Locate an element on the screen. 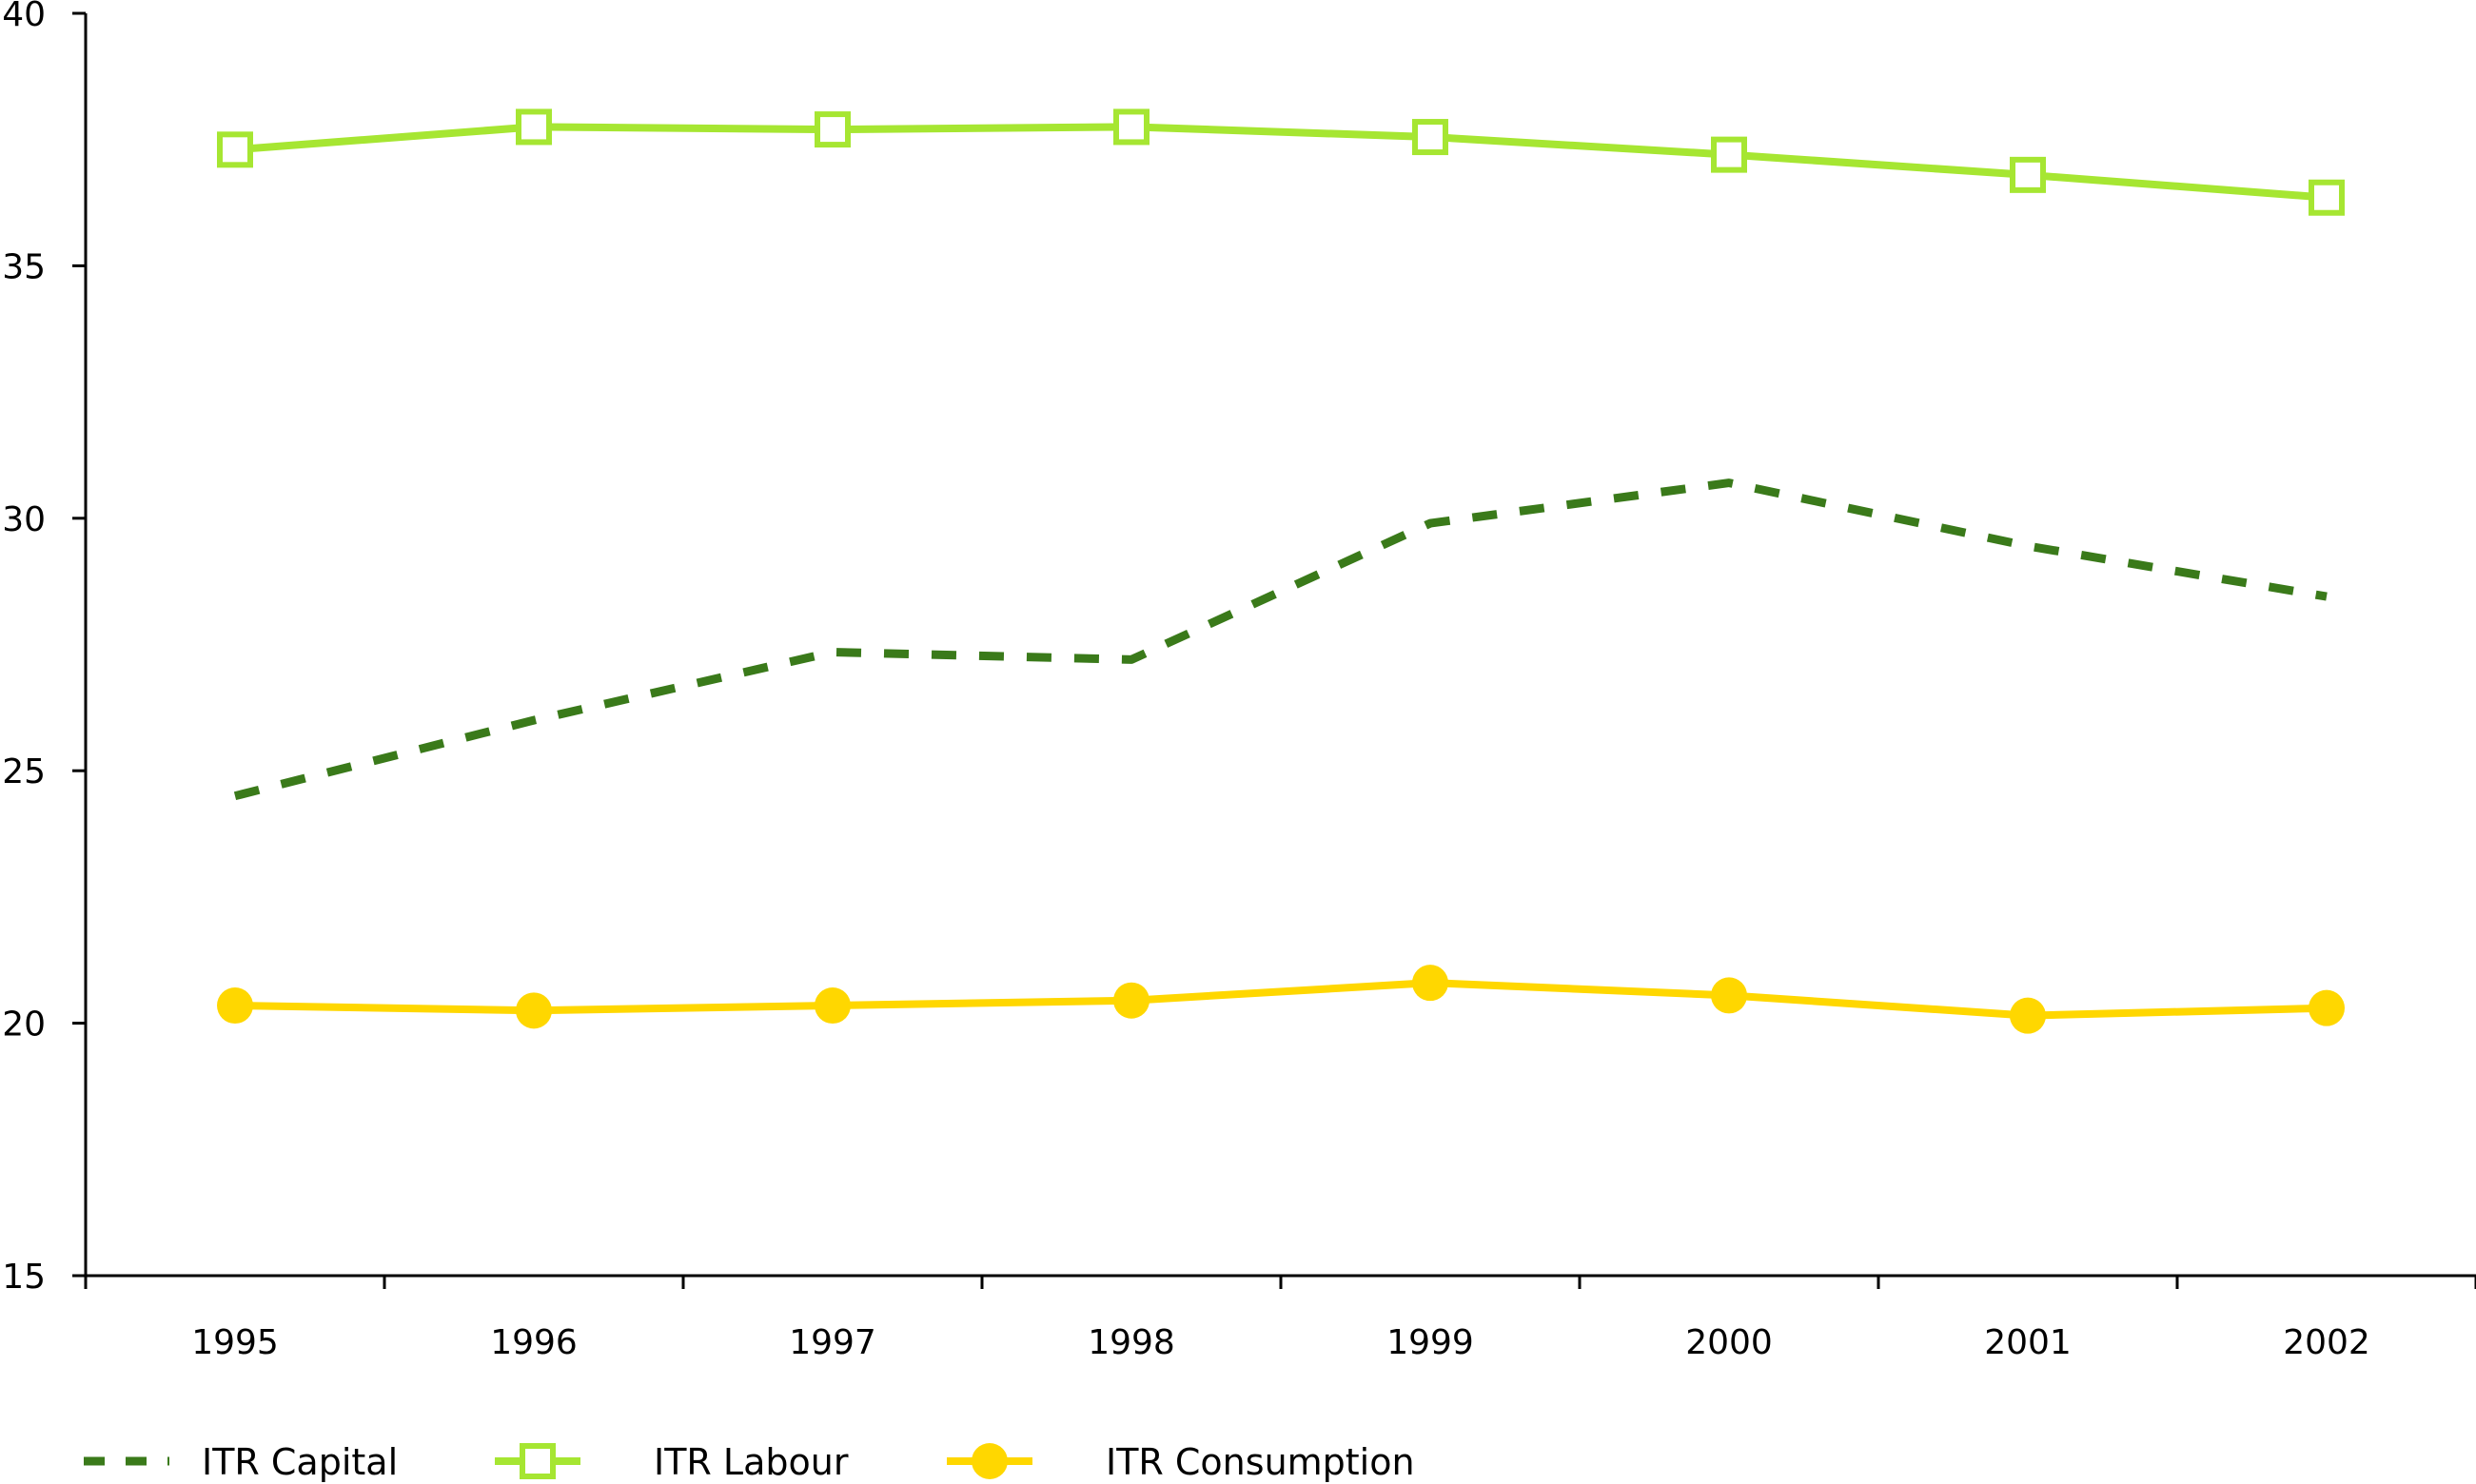 The image size is (2476, 1484). x-tick-label: 1999 is located at coordinates (1430, 1342).